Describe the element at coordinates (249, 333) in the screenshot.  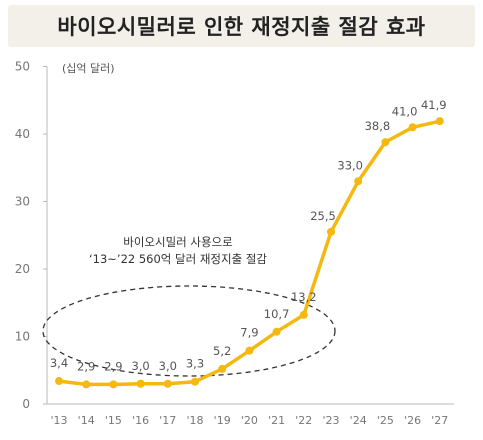
I see `data-label: 7,9` at that location.